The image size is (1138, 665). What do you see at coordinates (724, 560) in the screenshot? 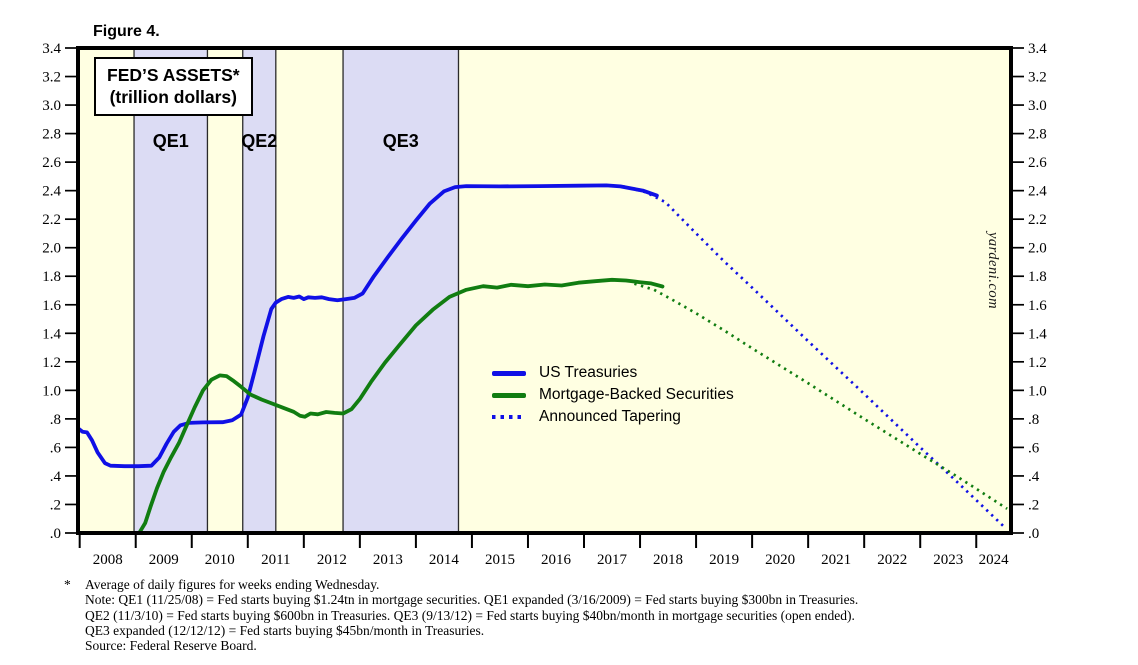
I see `x-tick-label: 2019` at bounding box center [724, 560].